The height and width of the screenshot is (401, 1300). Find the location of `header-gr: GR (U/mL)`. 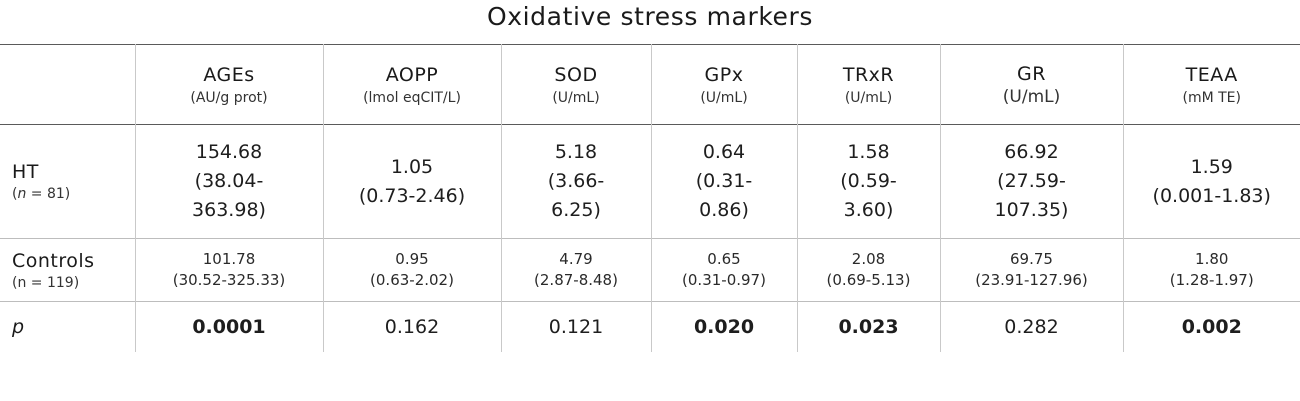

header-gr: GR (U/mL) is located at coordinates (1031, 84).